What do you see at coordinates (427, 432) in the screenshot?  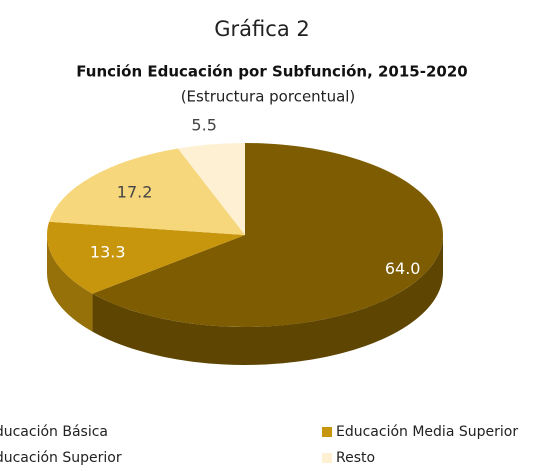 I see `legend-label: Educación Media Superior` at bounding box center [427, 432].